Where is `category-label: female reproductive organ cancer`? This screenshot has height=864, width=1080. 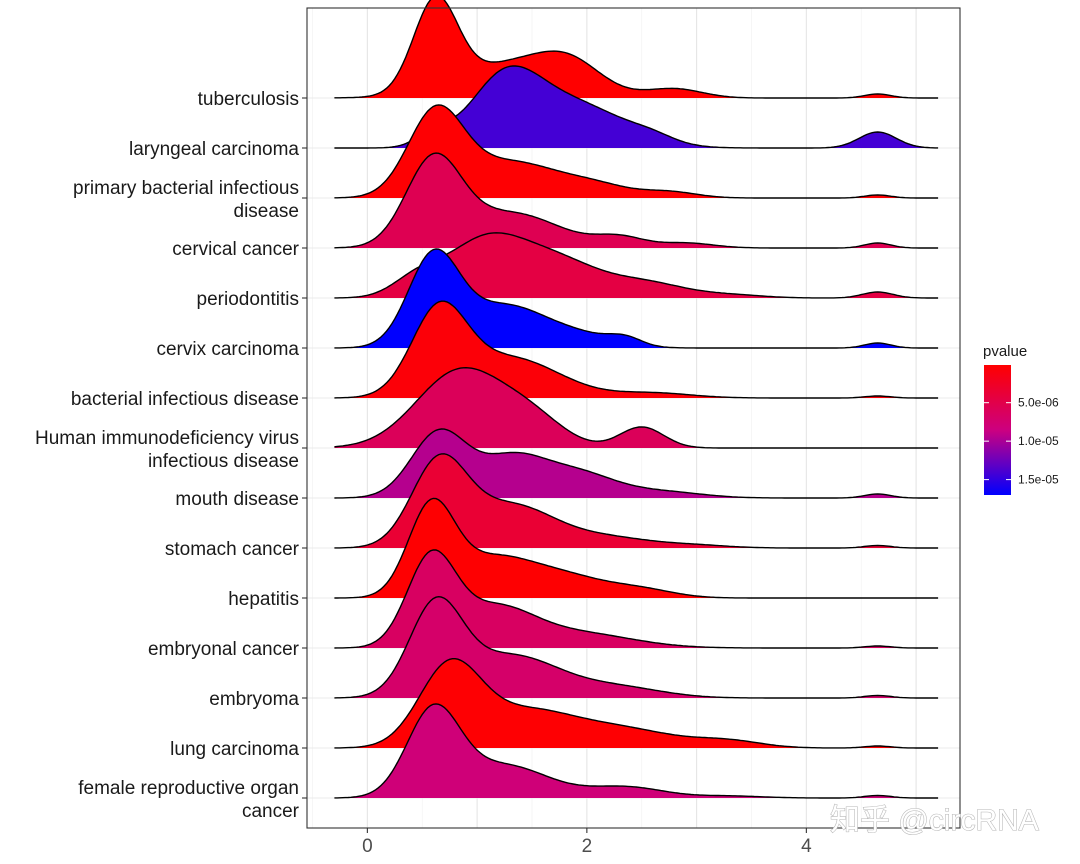 category-label: female reproductive organ cancer is located at coordinates (188, 800).